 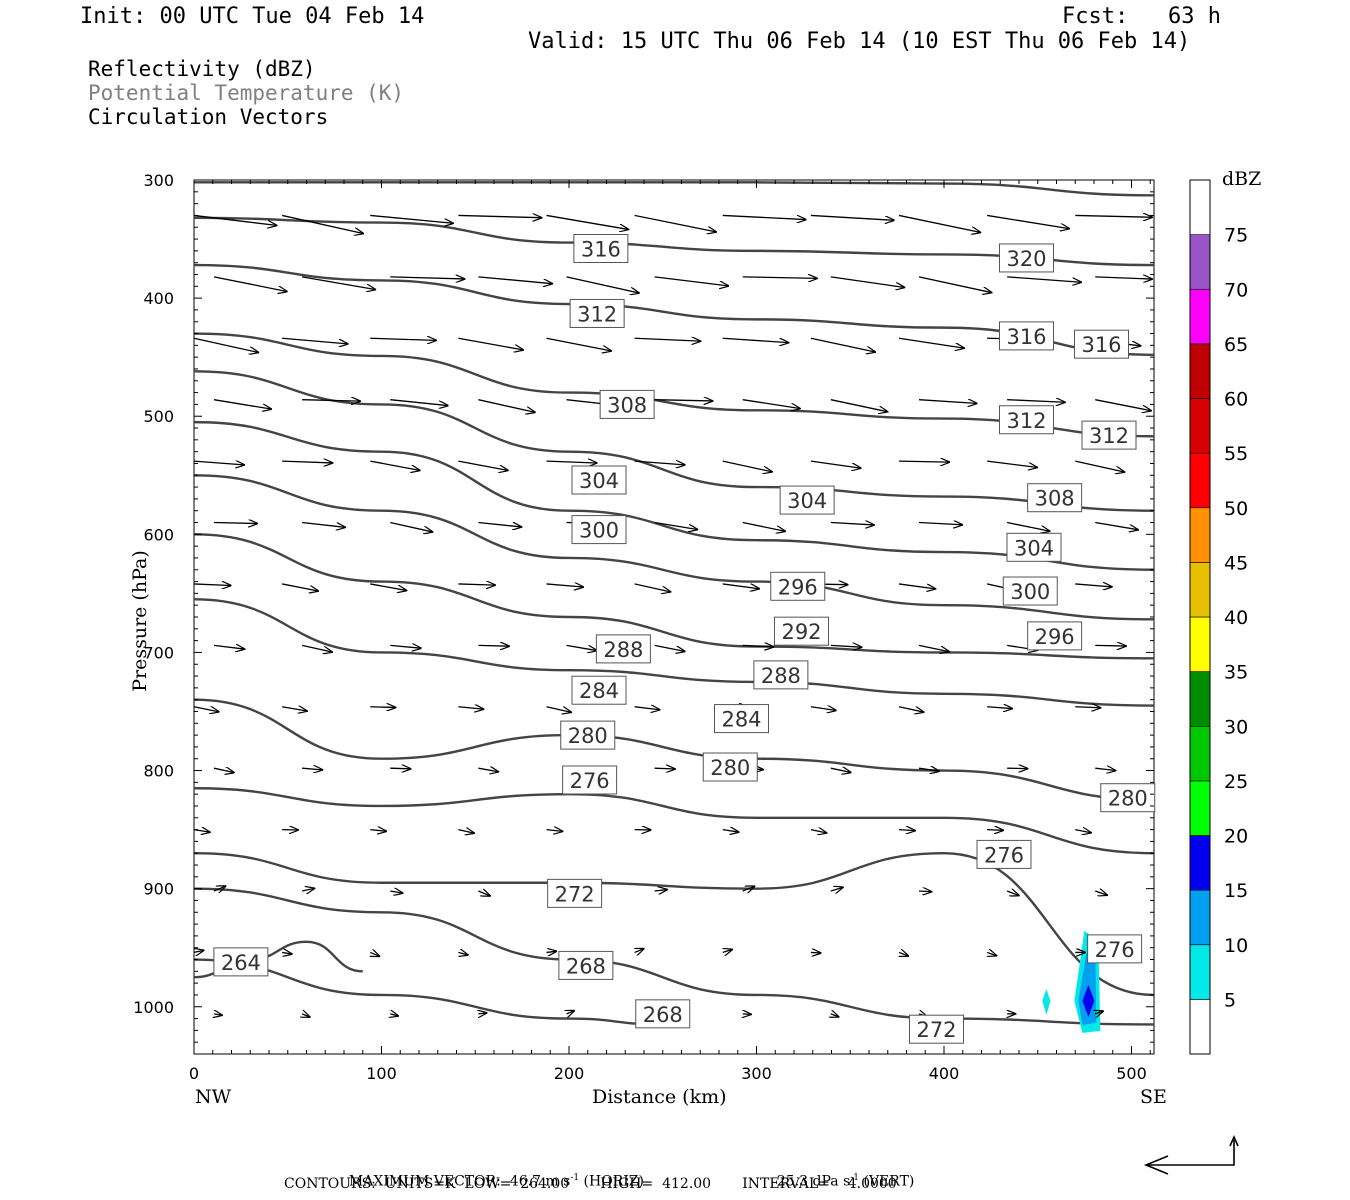 I want to click on colorbar-level-label: 5, so click(x=1230, y=1000).